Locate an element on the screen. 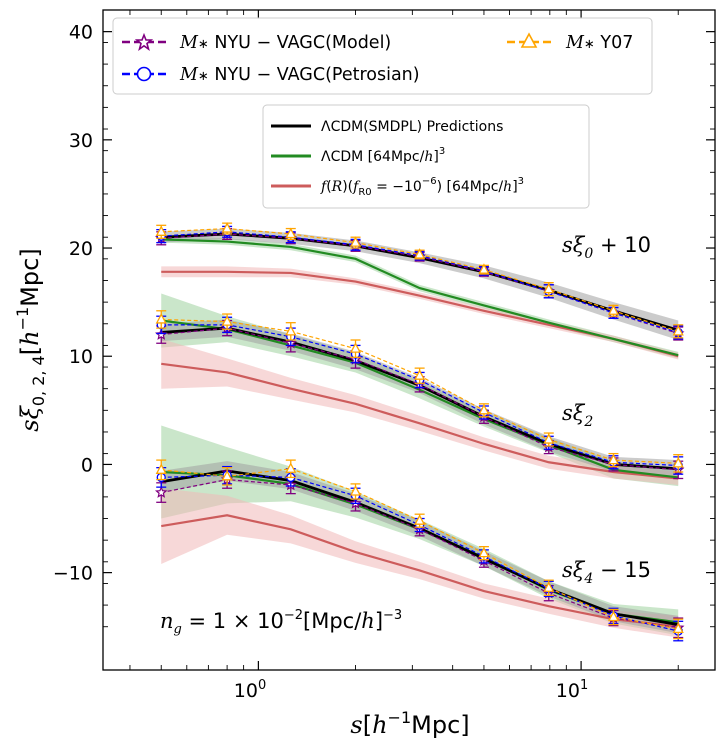 Image resolution: width=716 pixels, height=743 pixels. legend-petrosian-circle-icon is located at coordinates (144, 74).